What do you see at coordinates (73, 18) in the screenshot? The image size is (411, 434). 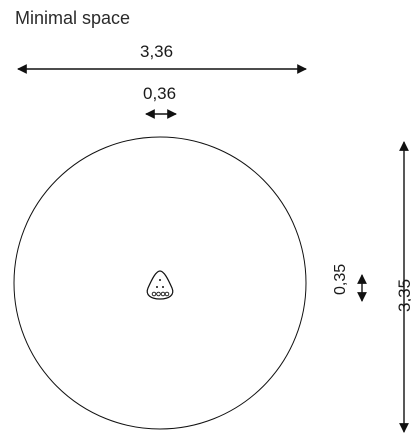 I see `diagram-title: Minimal space` at bounding box center [73, 18].